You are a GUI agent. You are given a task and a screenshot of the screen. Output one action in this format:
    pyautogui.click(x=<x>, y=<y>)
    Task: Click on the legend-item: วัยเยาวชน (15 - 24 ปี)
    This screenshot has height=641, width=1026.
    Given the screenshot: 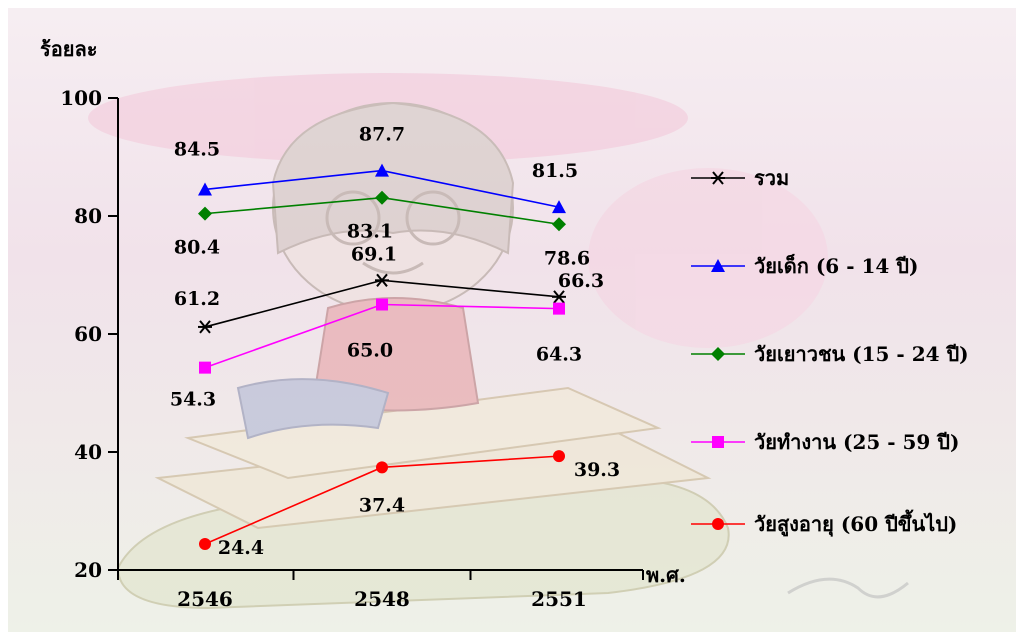 What is the action you would take?
    pyautogui.click(x=830, y=354)
    